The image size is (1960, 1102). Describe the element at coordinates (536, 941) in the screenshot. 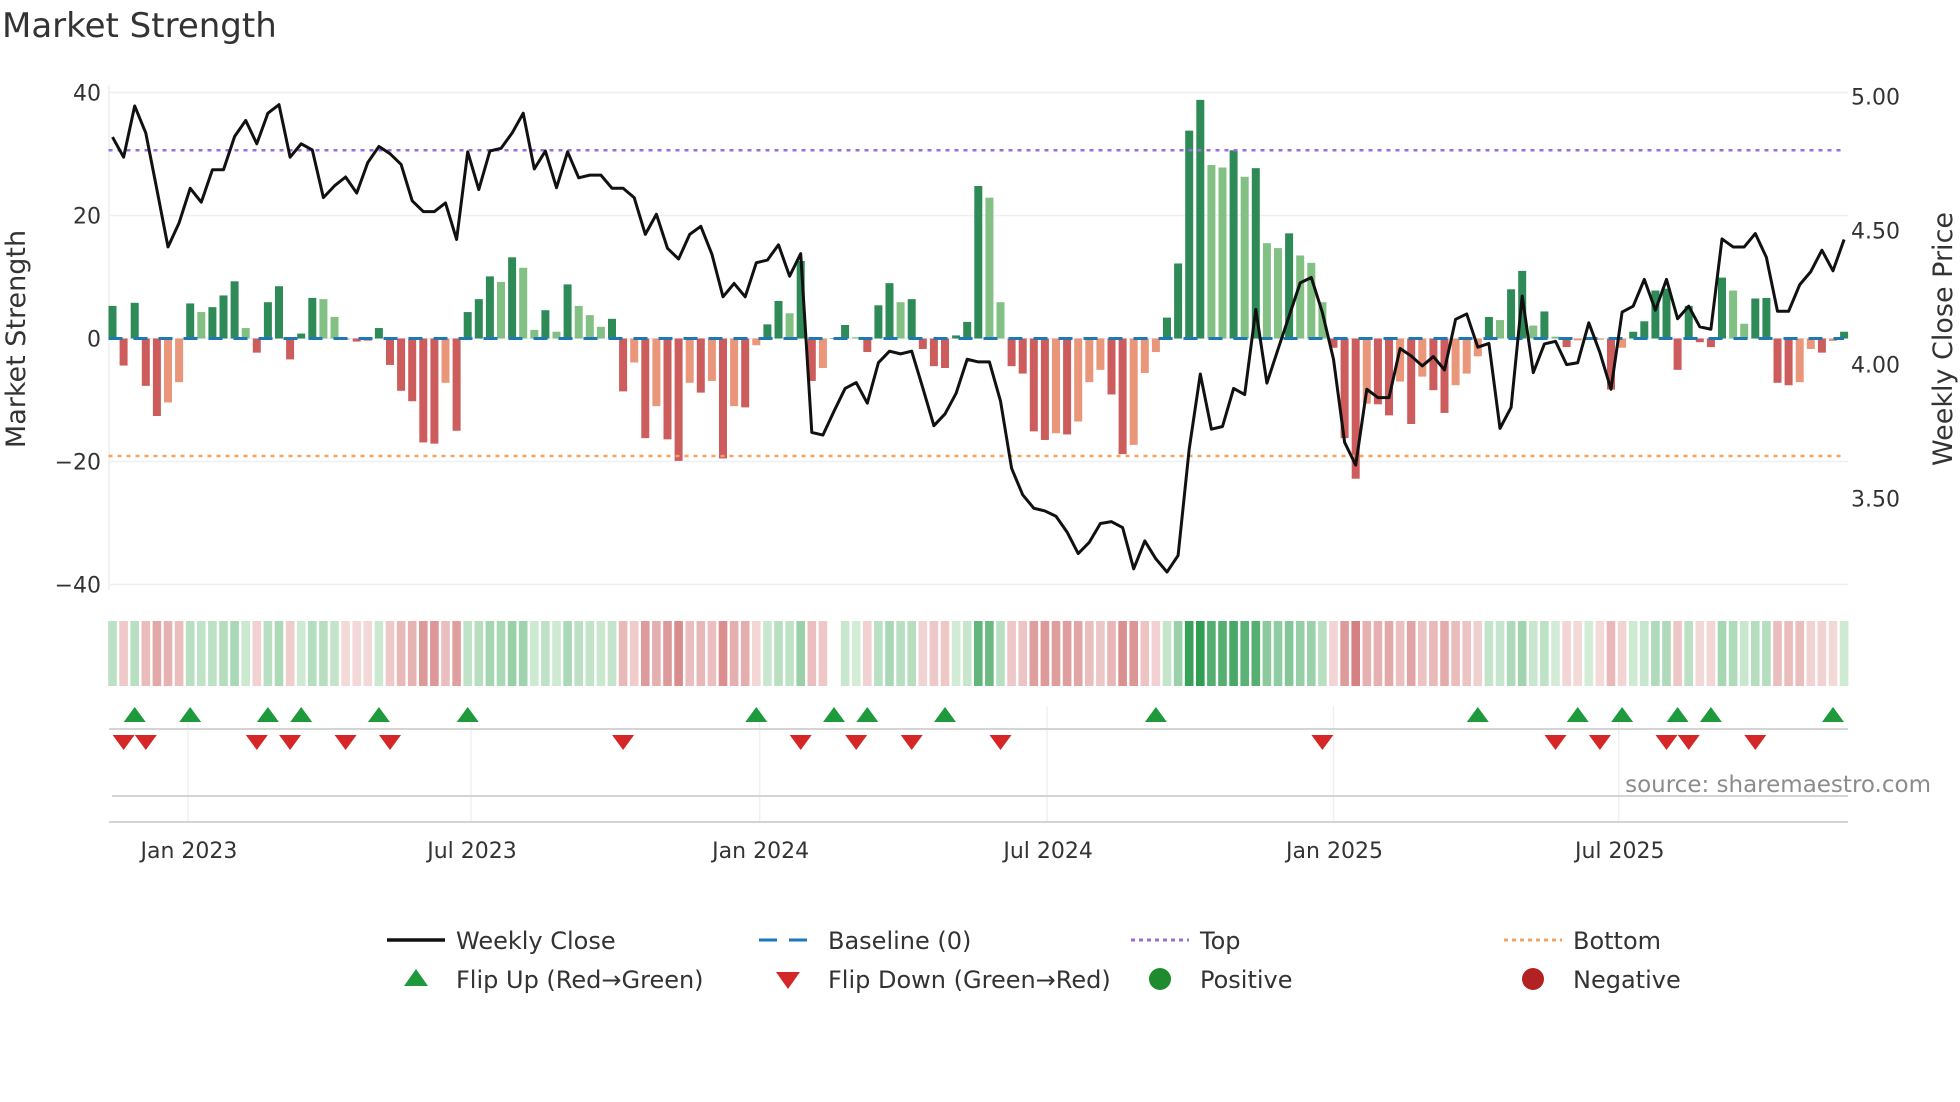

I see `legend-label: Weekly Close` at that location.